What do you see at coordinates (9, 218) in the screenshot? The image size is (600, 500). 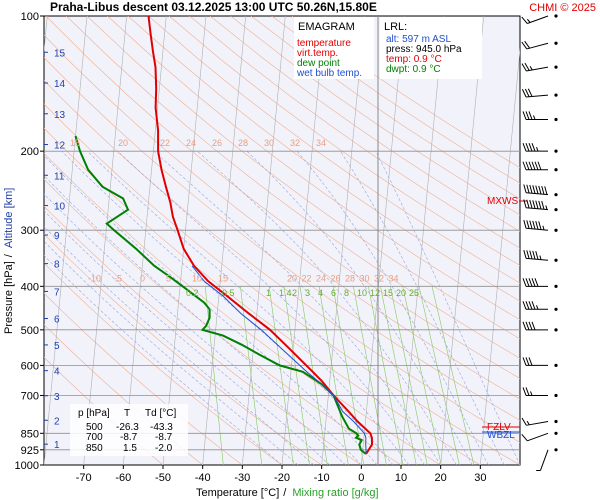 I see `y-axis-title-altitude: Altitude [km]` at bounding box center [9, 218].